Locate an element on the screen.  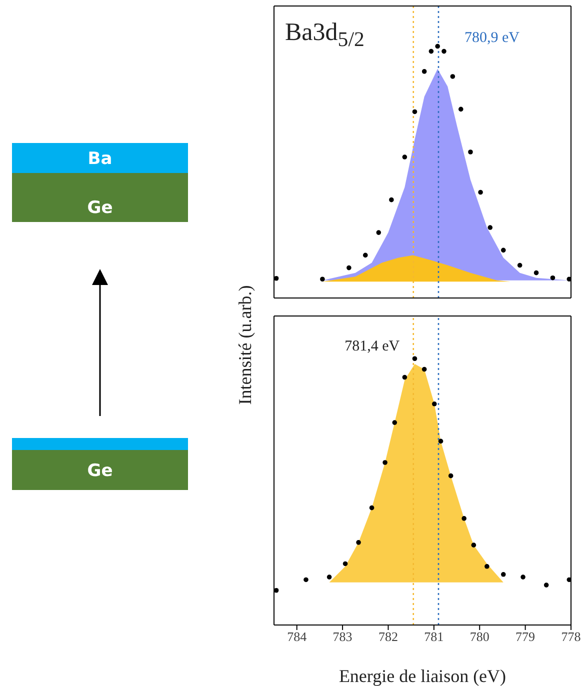
x-tick-label: 781 is located at coordinates (434, 636).